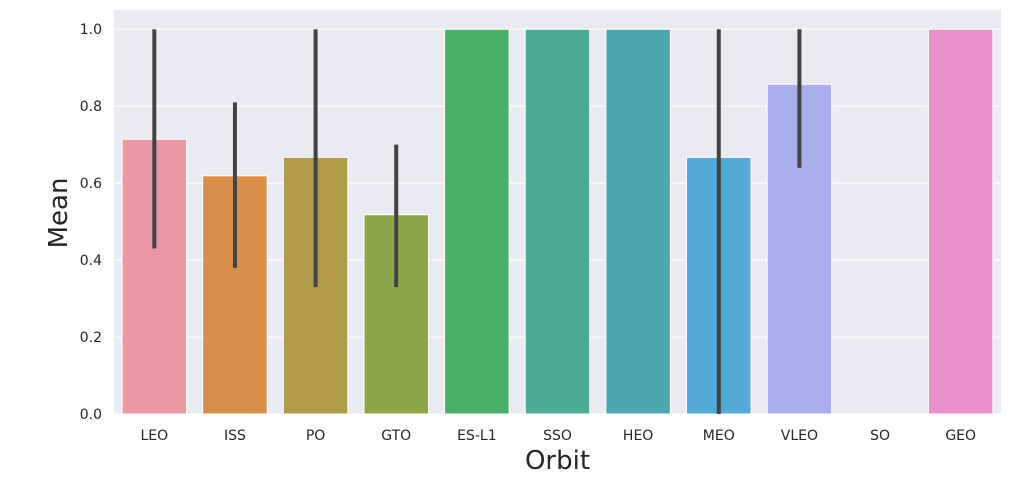 This screenshot has width=1029, height=485. I want to click on y-tick-label: 0.8, so click(91, 107).